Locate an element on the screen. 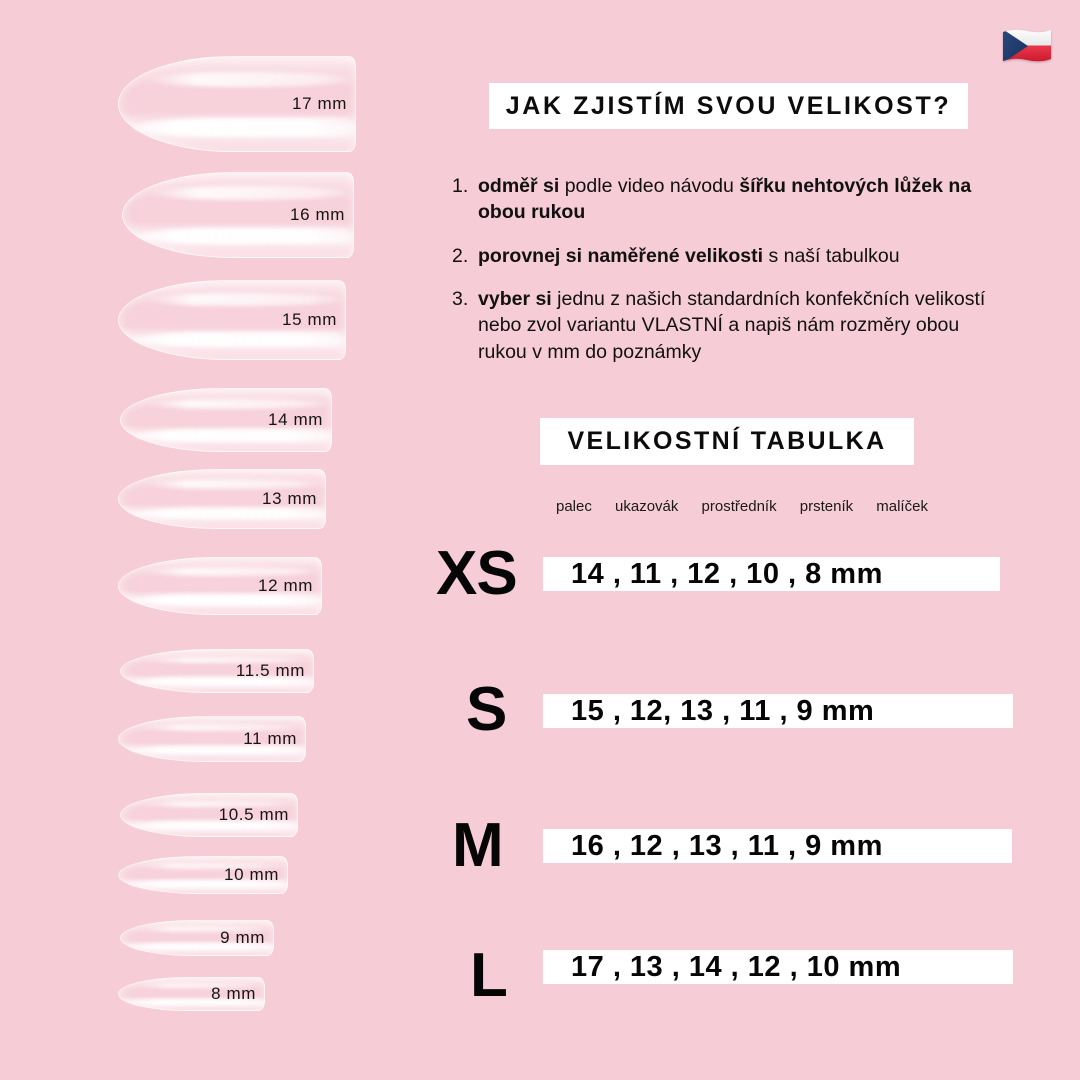 This screenshot has height=1080, width=1080. nail-tip-label: 10.5 mm is located at coordinates (253, 814).